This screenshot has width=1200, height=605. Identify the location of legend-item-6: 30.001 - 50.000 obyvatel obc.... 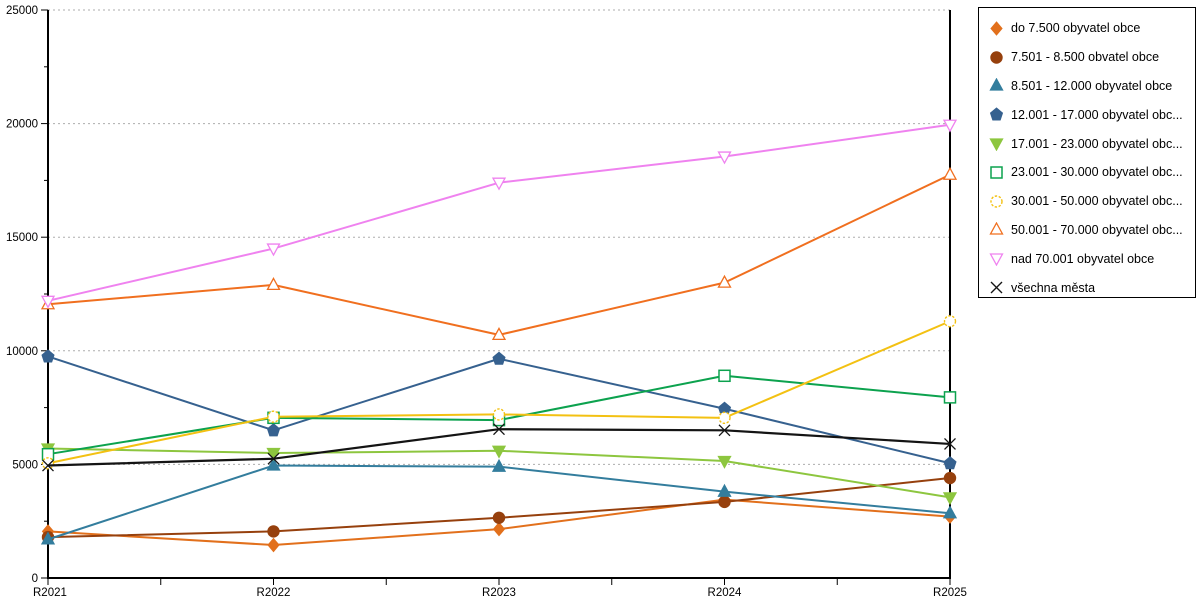
(1087, 201).